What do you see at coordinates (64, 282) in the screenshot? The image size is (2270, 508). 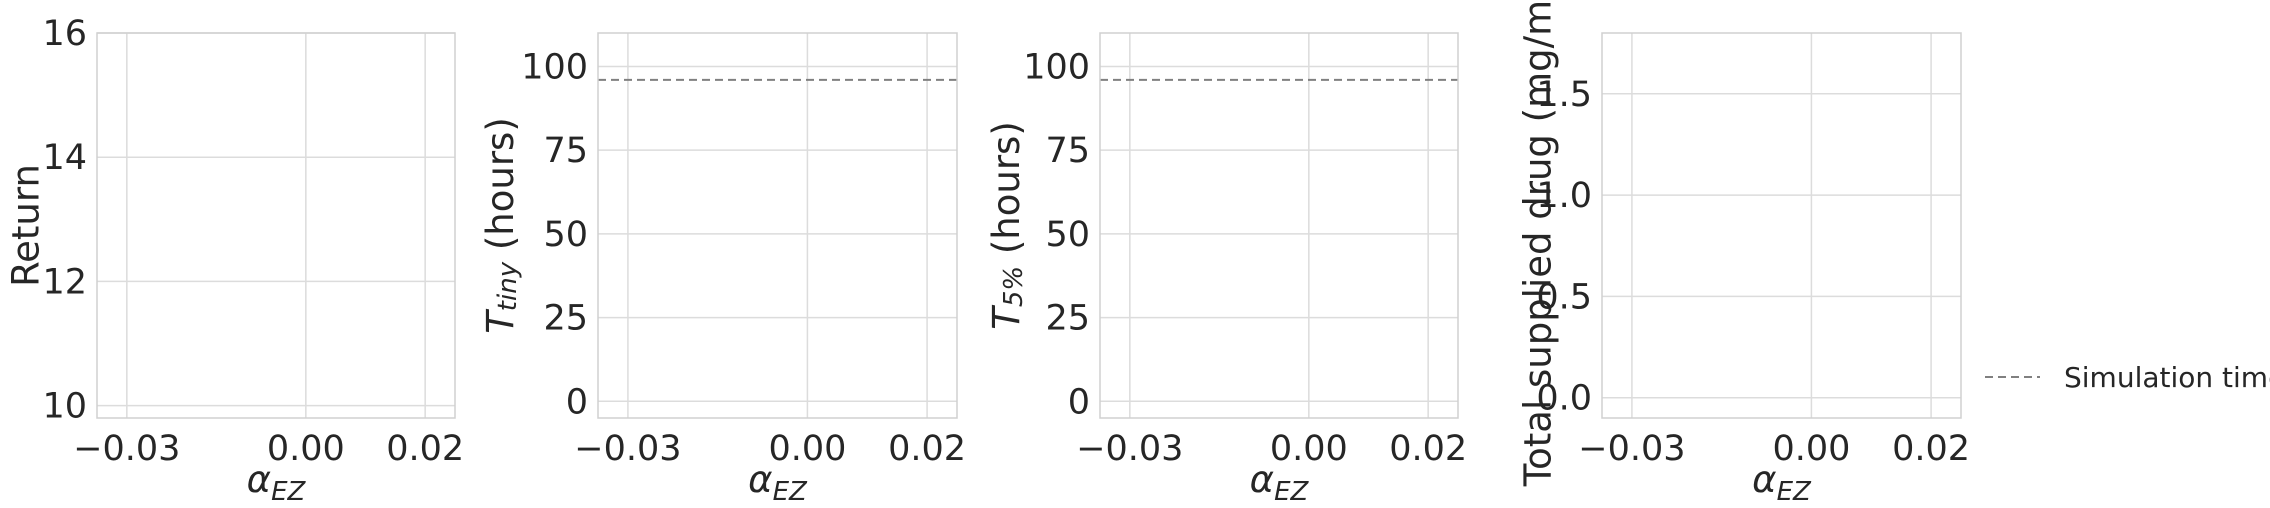 I see `y-tick-label: 12` at bounding box center [64, 282].